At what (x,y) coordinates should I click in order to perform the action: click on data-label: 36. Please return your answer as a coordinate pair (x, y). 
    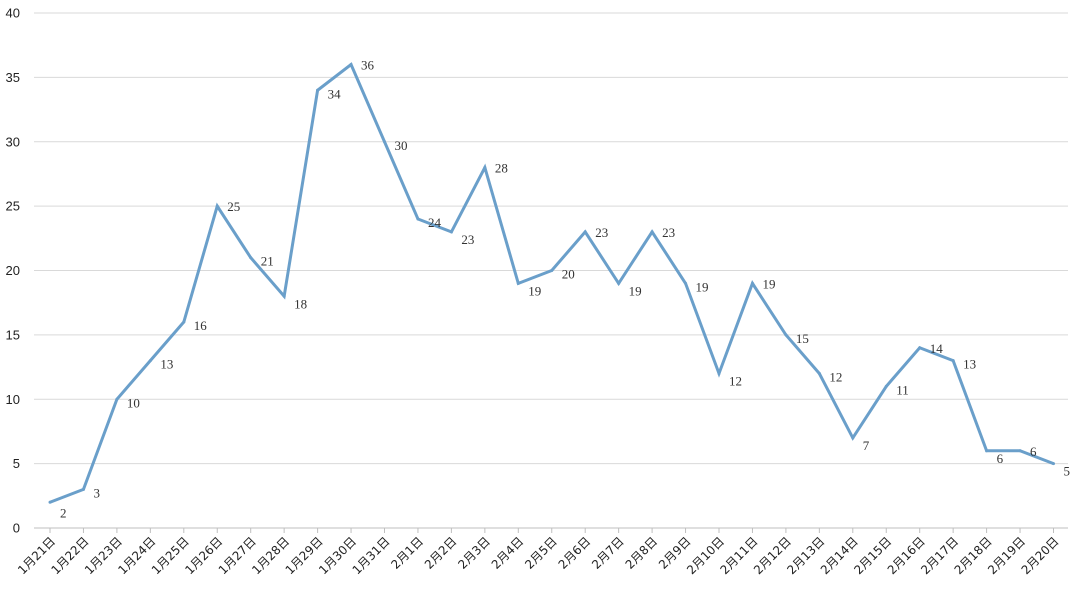
    Looking at the image, I should click on (368, 65).